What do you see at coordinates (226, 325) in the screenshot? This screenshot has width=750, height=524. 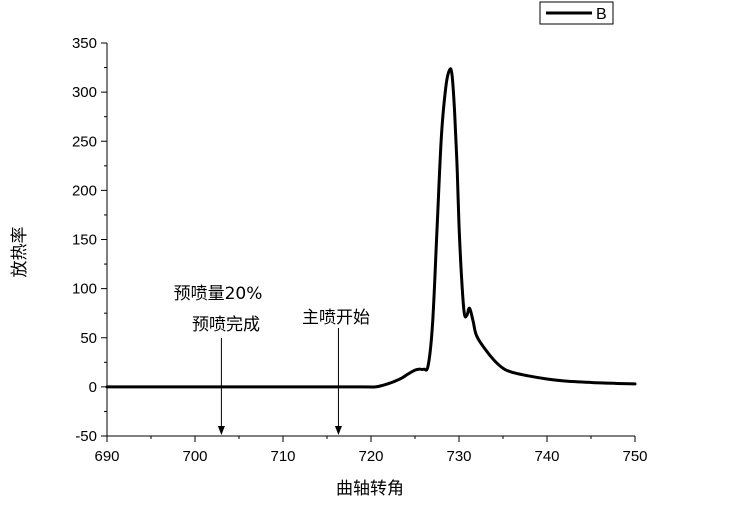 I see `annotation-text: 预喷完成` at bounding box center [226, 325].